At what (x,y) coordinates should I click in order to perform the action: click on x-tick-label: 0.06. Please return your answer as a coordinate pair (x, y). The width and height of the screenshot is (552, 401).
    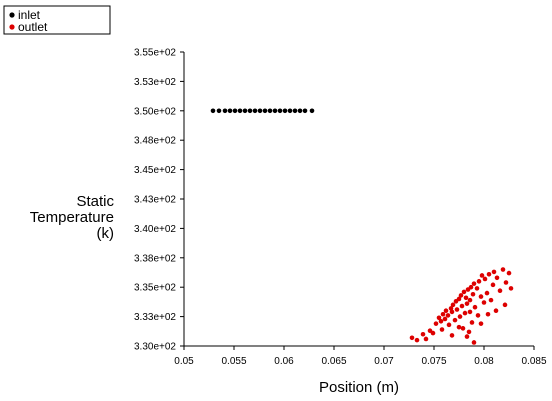
    Looking at the image, I should click on (284, 361).